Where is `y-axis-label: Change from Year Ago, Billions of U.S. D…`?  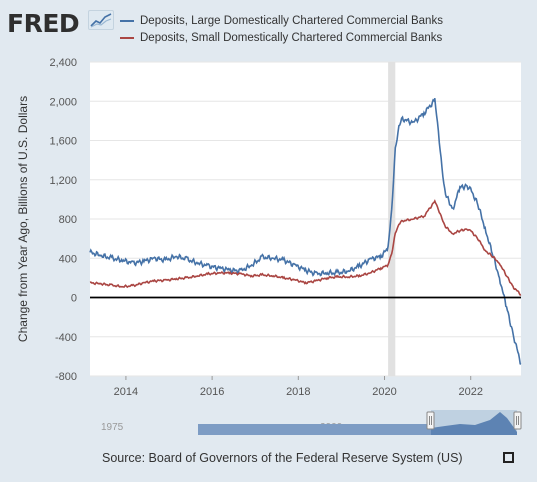
y-axis-label: Change from Year Ago, Billions of U.S. D… is located at coordinates (23, 219).